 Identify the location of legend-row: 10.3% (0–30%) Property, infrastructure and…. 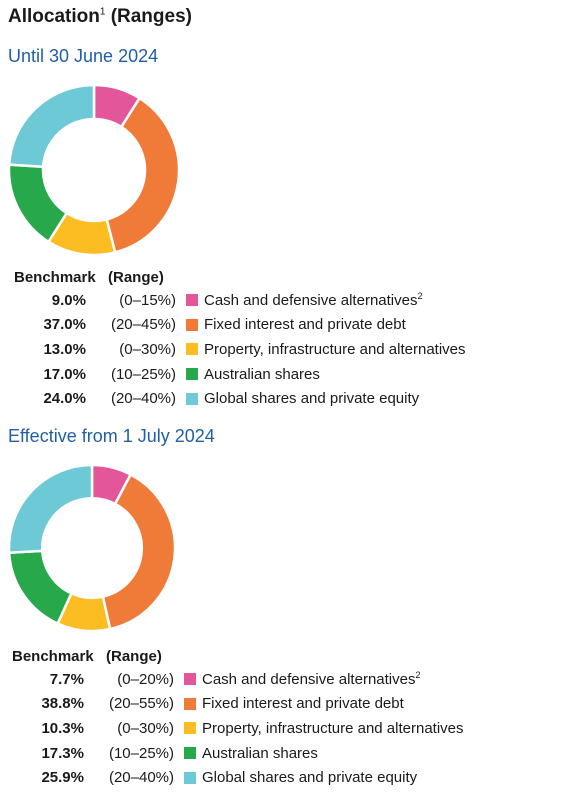
(238, 728).